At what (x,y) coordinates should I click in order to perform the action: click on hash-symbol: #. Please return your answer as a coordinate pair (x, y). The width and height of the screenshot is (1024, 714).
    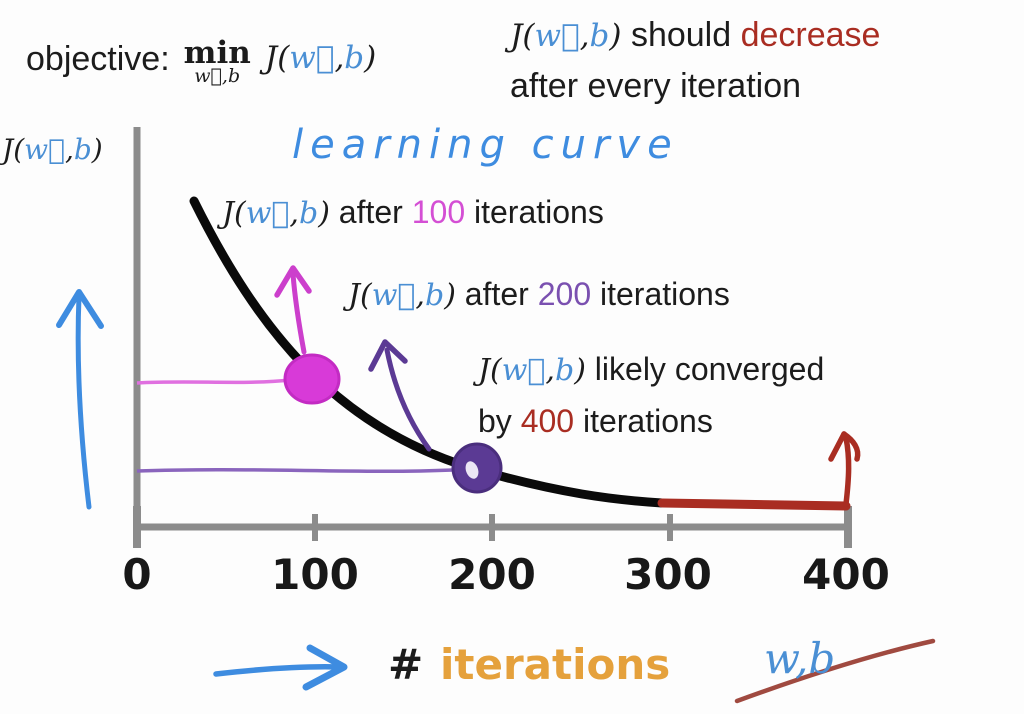
    Looking at the image, I should click on (406, 664).